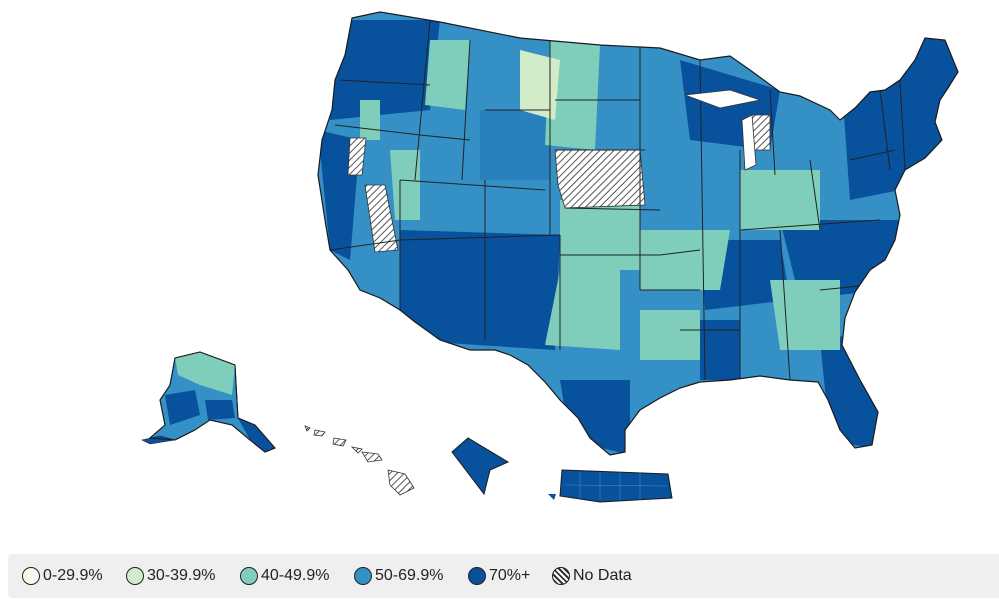 This screenshot has width=999, height=606. What do you see at coordinates (723, 99) in the screenshot?
I see `lake-superior` at bounding box center [723, 99].